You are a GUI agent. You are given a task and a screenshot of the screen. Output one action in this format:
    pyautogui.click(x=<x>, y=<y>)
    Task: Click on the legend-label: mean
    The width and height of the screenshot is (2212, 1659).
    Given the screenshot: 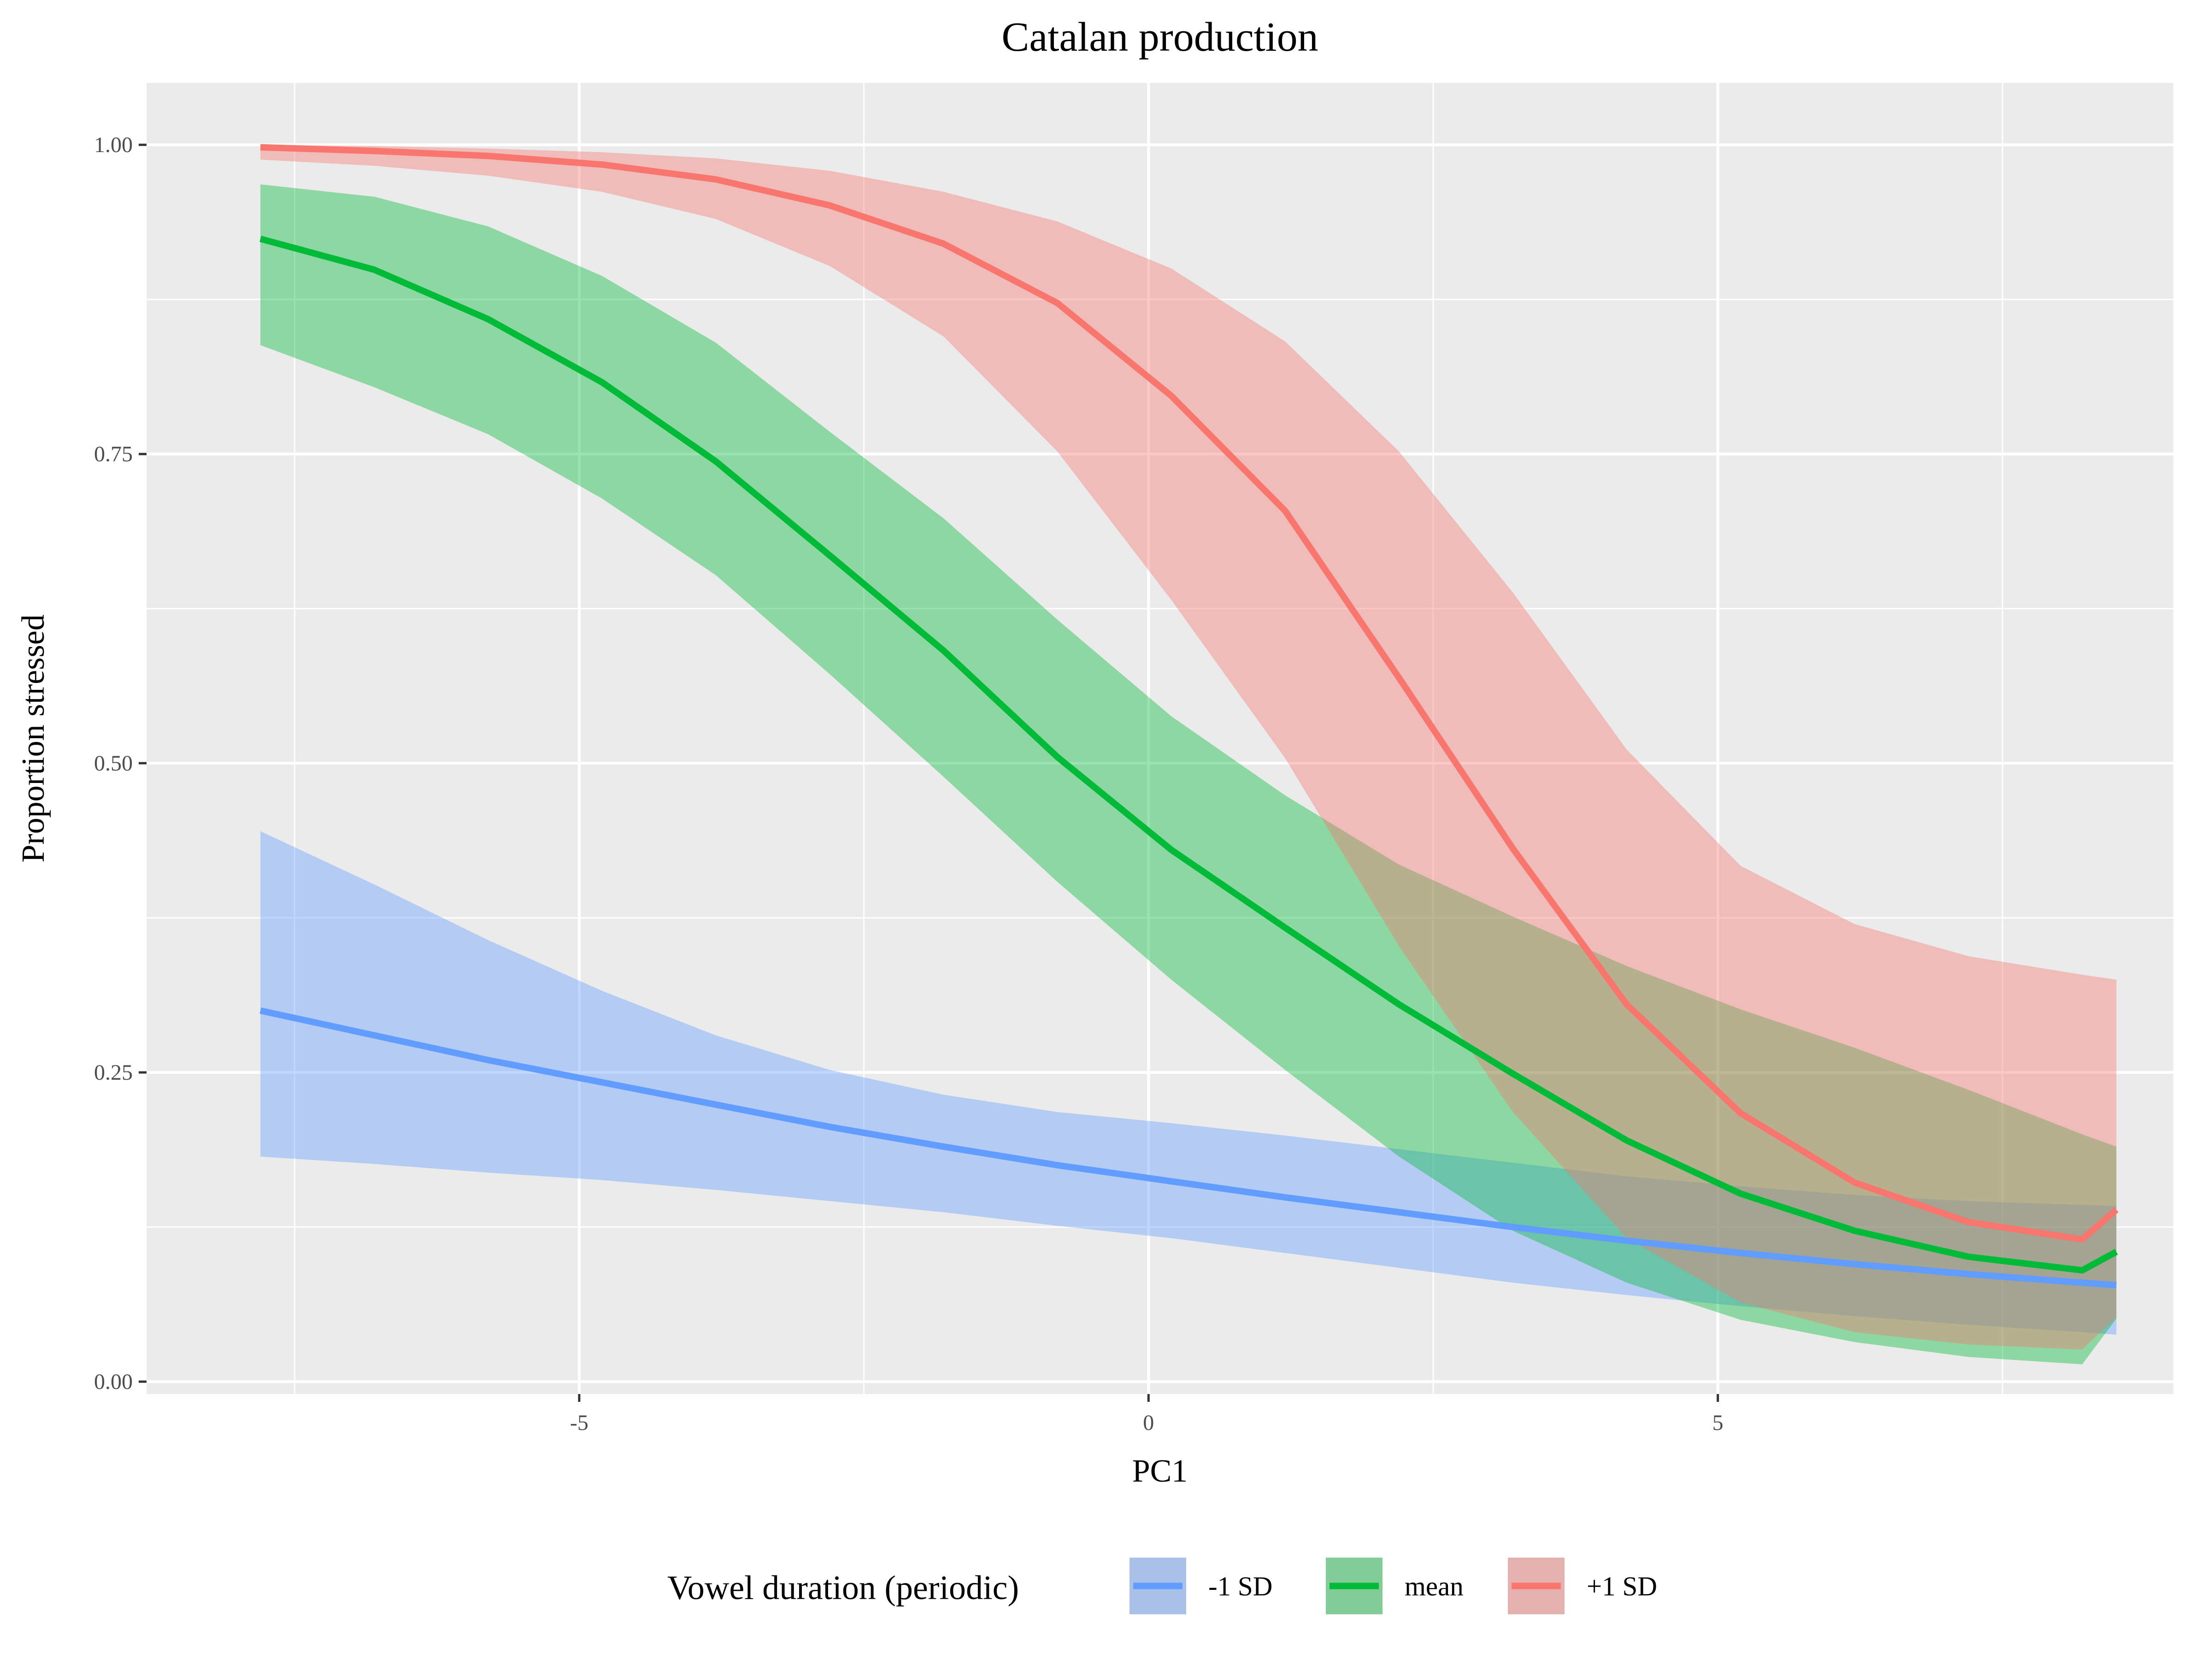 What is the action you would take?
    pyautogui.click(x=1434, y=1586)
    